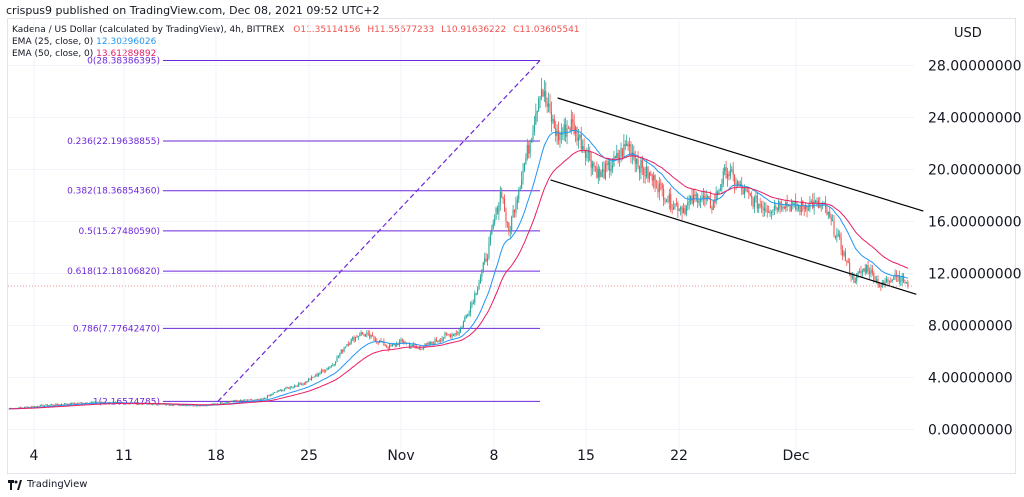  What do you see at coordinates (298, 42) in the screenshot?
I see `legend-ema25-row: EMA (25, close, 0) 12.30296026` at bounding box center [298, 42].